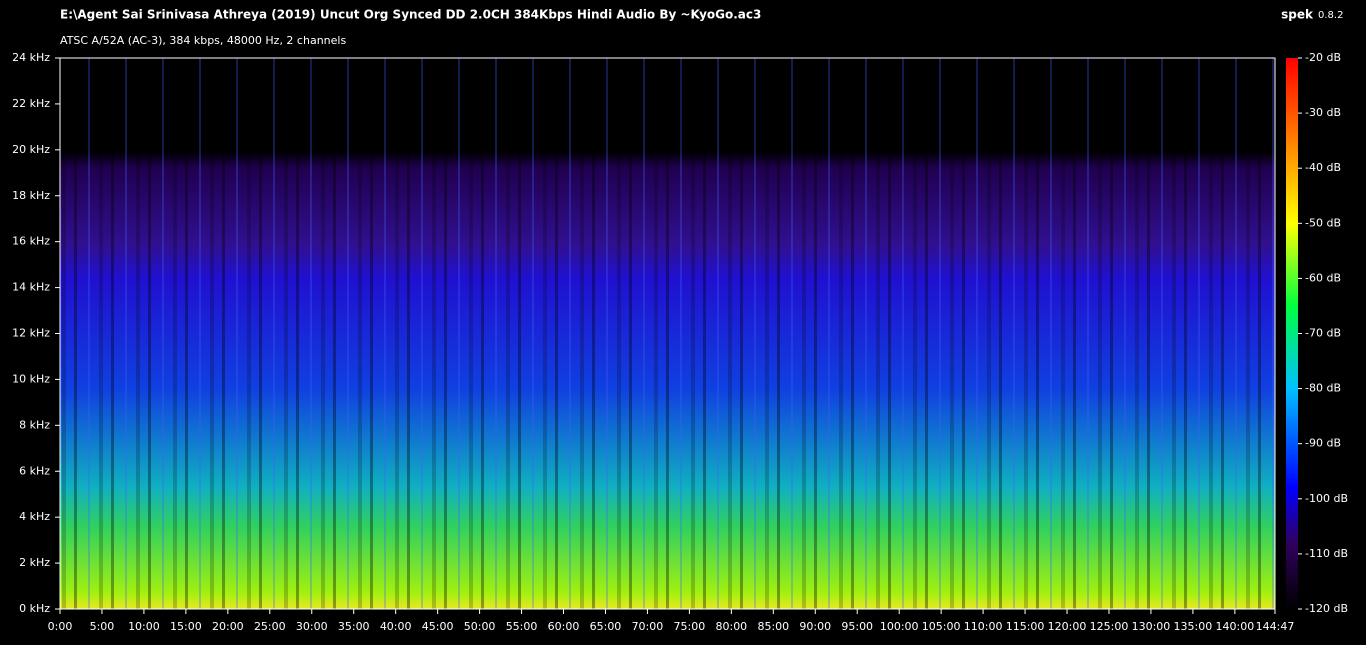 This screenshot has width=1366, height=645. Describe the element at coordinates (983, 626) in the screenshot. I see `x-tick-label: 110:00` at that location.